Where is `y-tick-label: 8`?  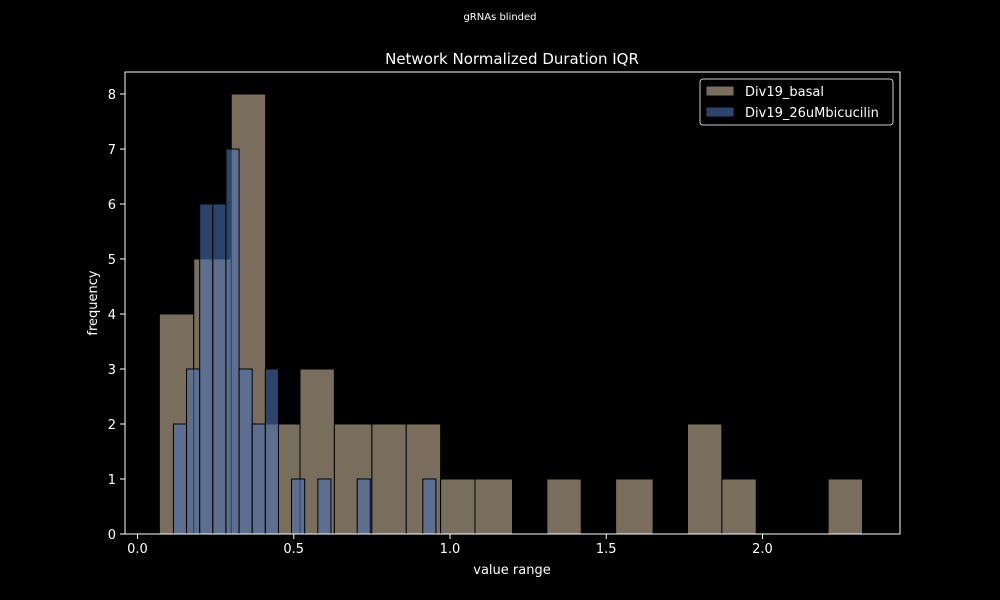
y-tick-label: 8 is located at coordinates (112, 95).